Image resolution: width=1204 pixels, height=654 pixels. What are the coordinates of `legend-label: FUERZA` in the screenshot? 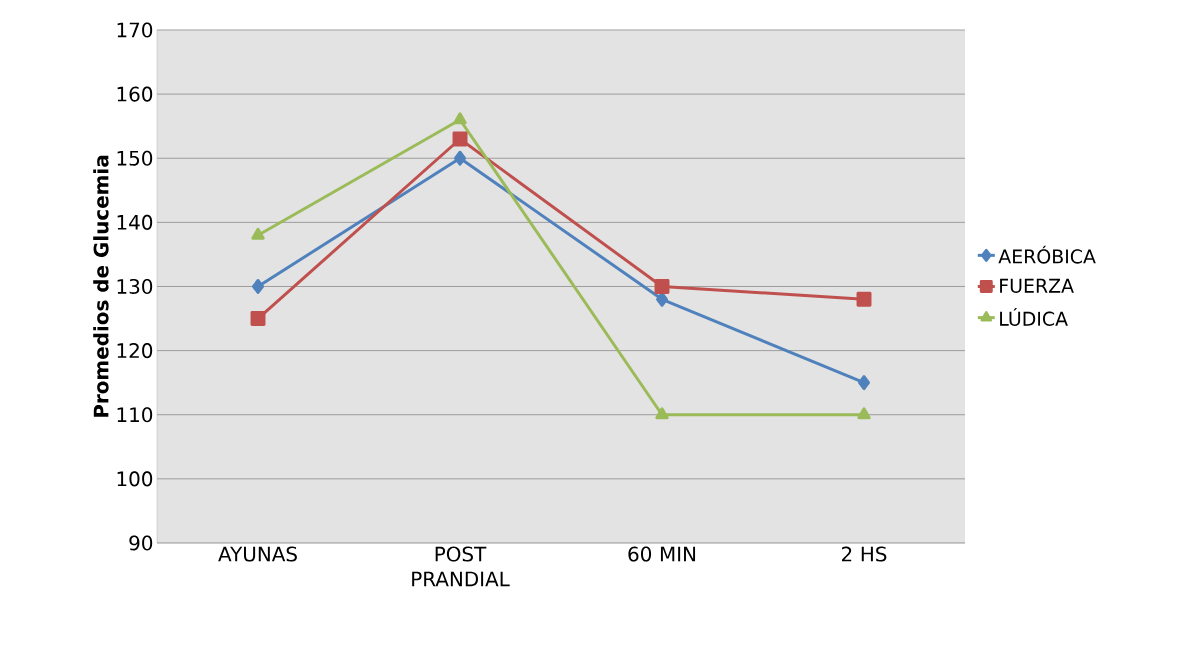 It's located at (1037, 285).